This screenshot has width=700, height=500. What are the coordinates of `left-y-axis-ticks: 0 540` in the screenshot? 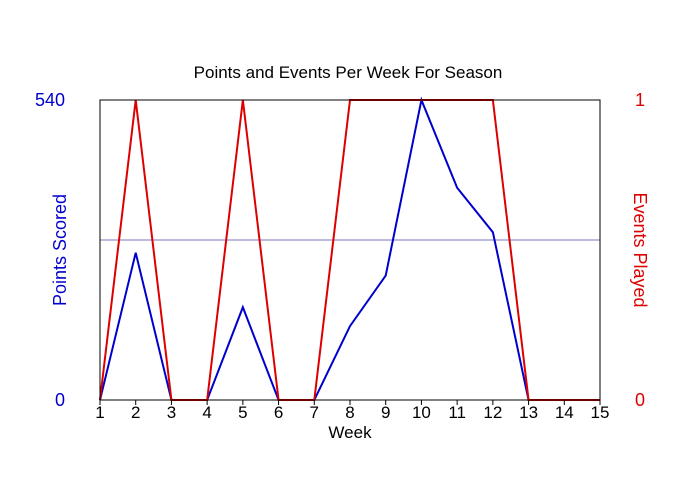 It's located at (50, 250).